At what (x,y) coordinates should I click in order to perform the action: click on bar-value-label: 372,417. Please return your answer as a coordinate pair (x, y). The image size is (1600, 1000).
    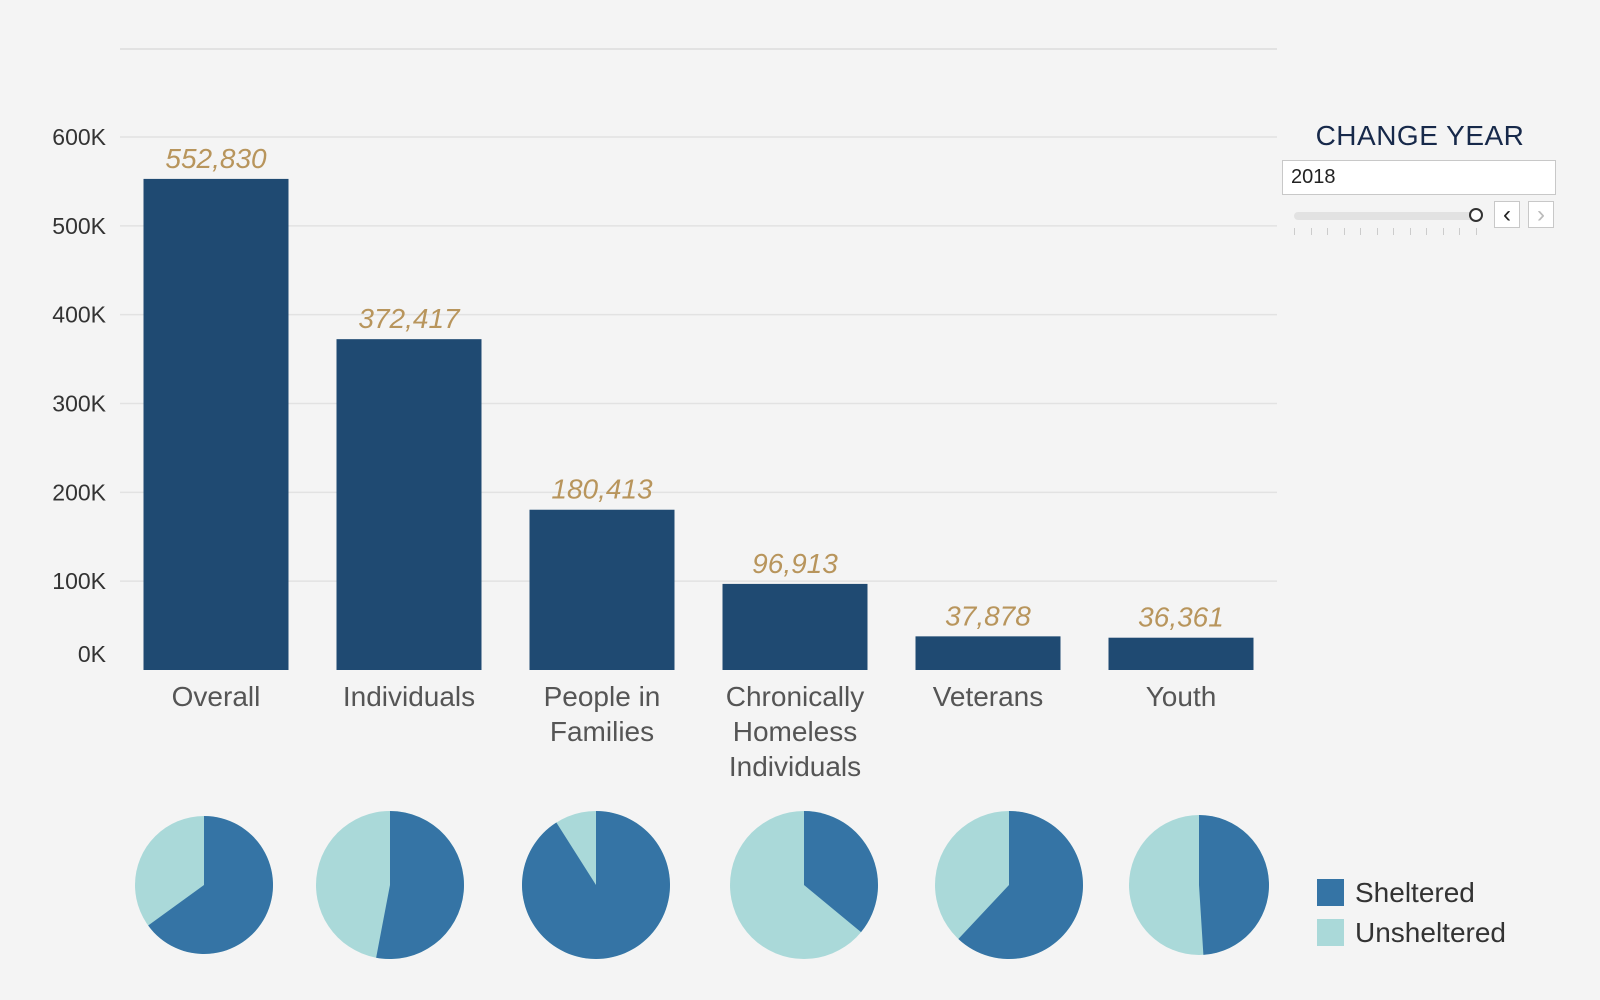
    Looking at the image, I should click on (409, 318).